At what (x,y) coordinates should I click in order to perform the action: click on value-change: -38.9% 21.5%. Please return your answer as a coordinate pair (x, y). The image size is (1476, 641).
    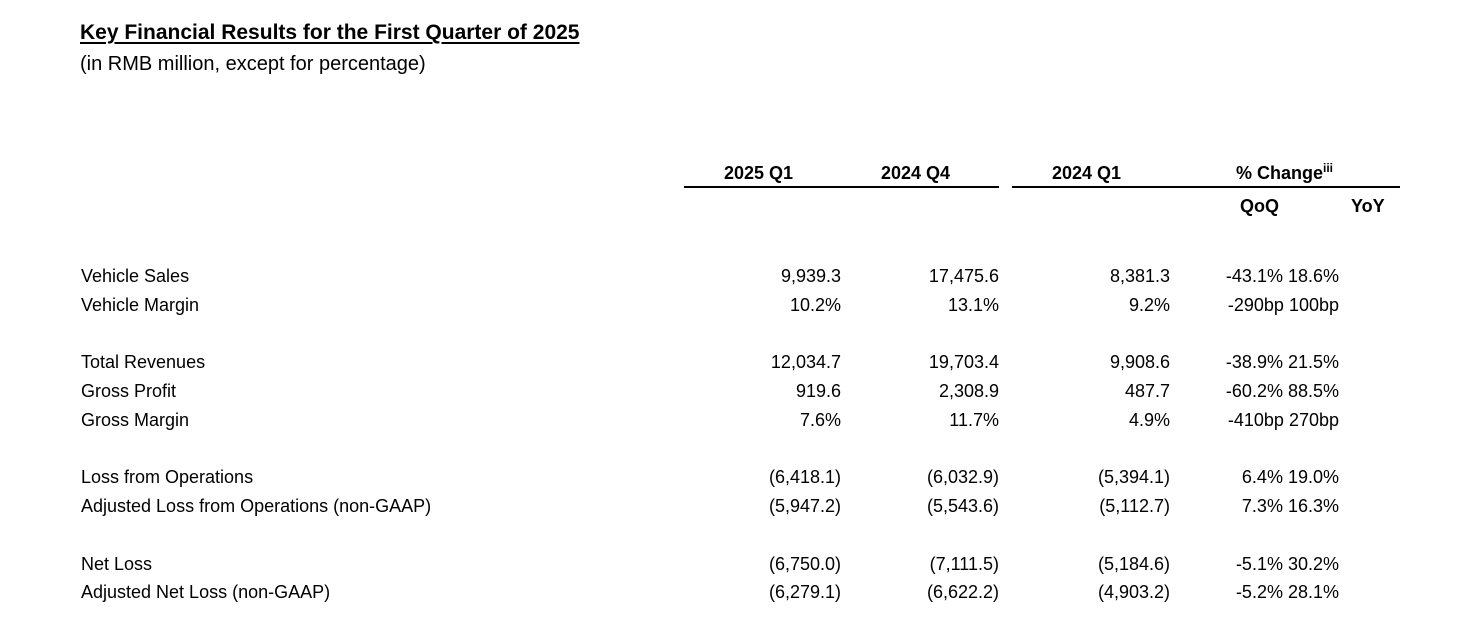
    Looking at the image, I should click on (1282, 362).